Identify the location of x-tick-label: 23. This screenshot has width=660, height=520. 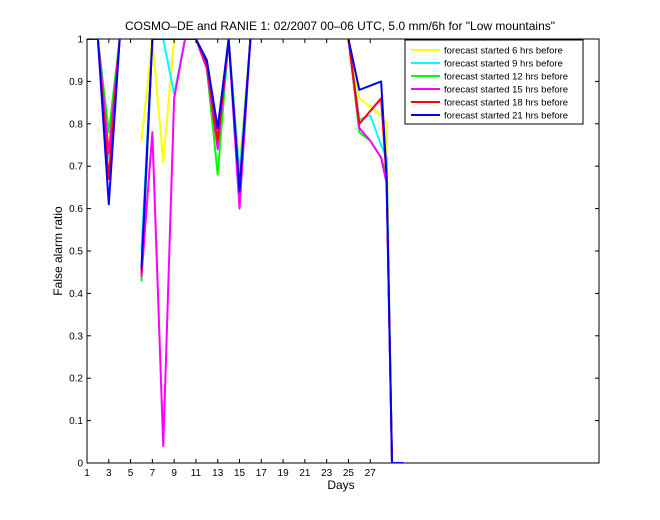
(327, 473).